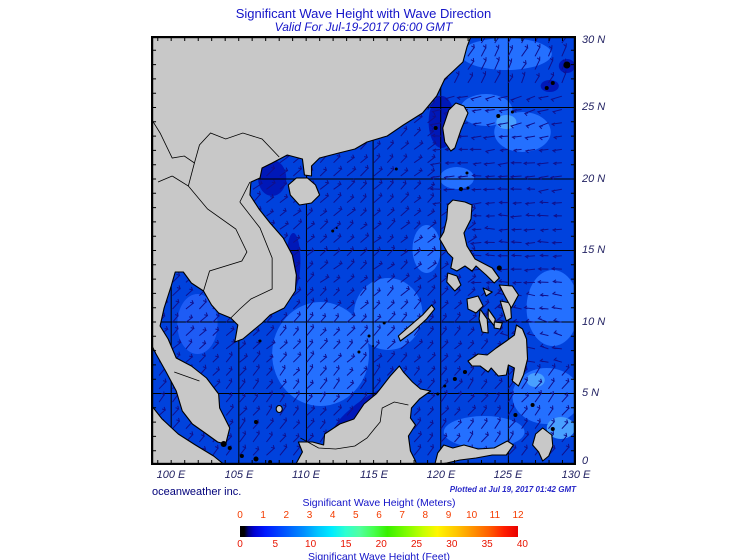  What do you see at coordinates (381, 544) in the screenshot?
I see `feet-tick: 20` at bounding box center [381, 544].